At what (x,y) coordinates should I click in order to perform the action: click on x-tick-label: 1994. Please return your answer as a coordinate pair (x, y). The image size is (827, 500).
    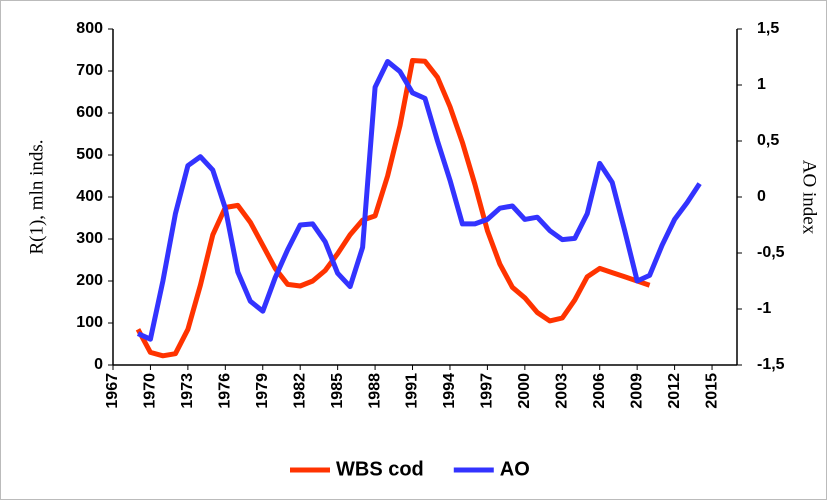
    Looking at the image, I should click on (449, 391).